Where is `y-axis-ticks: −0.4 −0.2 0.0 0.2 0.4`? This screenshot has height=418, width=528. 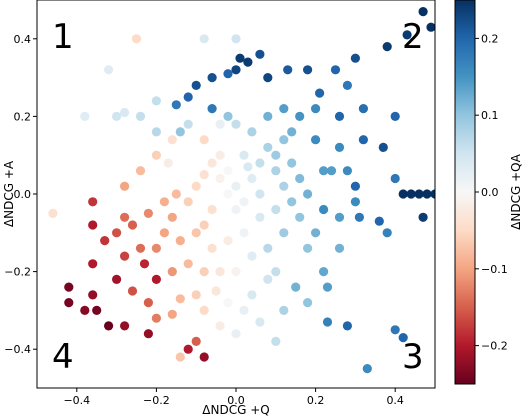 y-axis-ticks: −0.4 −0.2 0.0 0.2 0.4 is located at coordinates (20, 194).